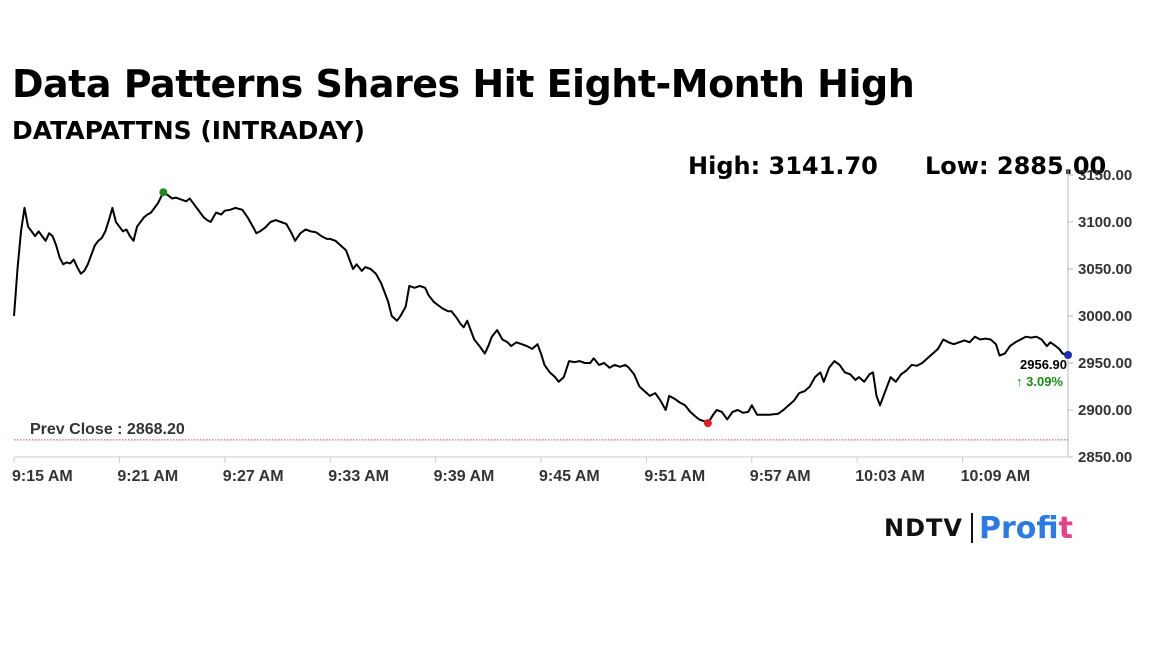 The image size is (1152, 648). I want to click on logo-profit-text: Profit, so click(1025, 528).